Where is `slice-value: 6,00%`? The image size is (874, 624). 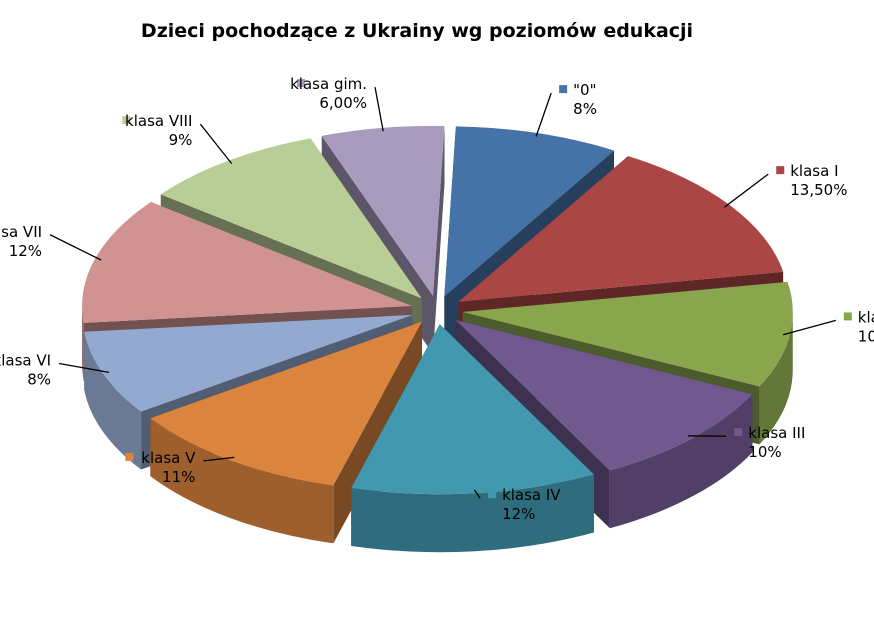
slice-value: 6,00% is located at coordinates (343, 103).